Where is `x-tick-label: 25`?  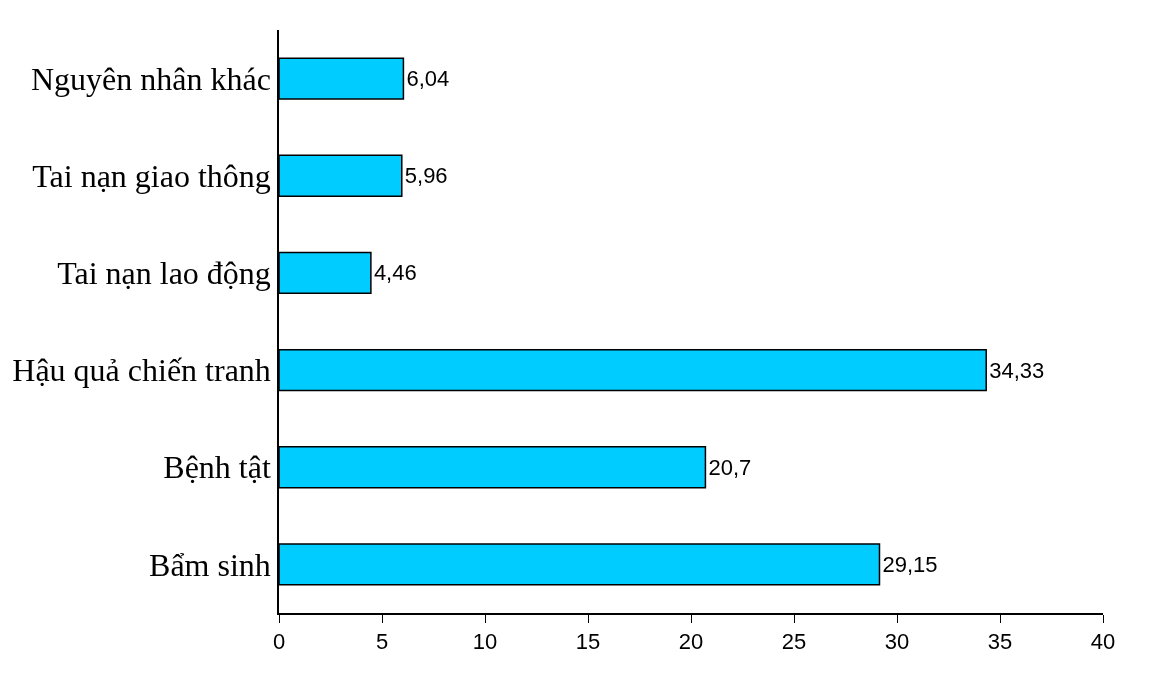
x-tick-label: 25 is located at coordinates (794, 642).